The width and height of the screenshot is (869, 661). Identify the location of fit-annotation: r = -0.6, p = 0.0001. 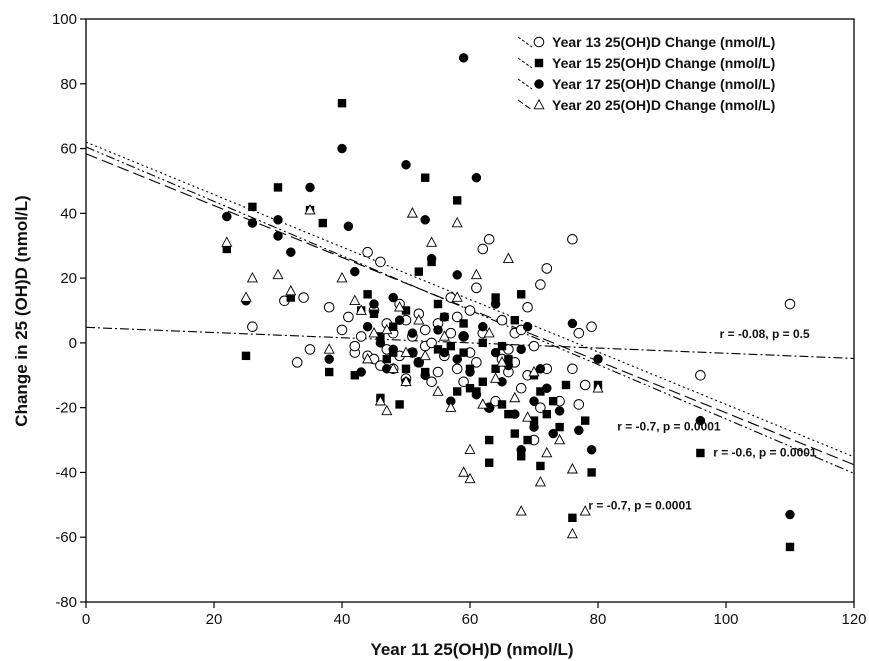
(765, 452).